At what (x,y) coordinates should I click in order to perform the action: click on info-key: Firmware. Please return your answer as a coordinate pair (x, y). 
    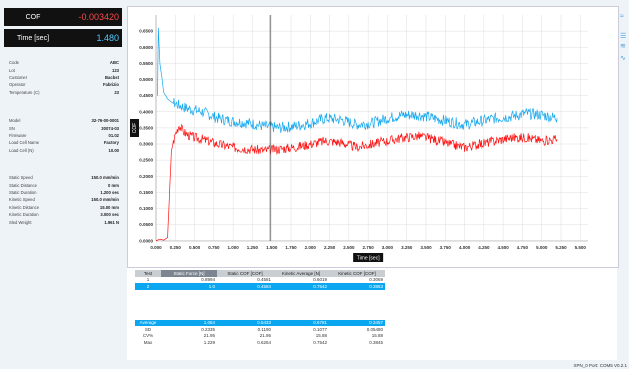
    Looking at the image, I should click on (18, 135).